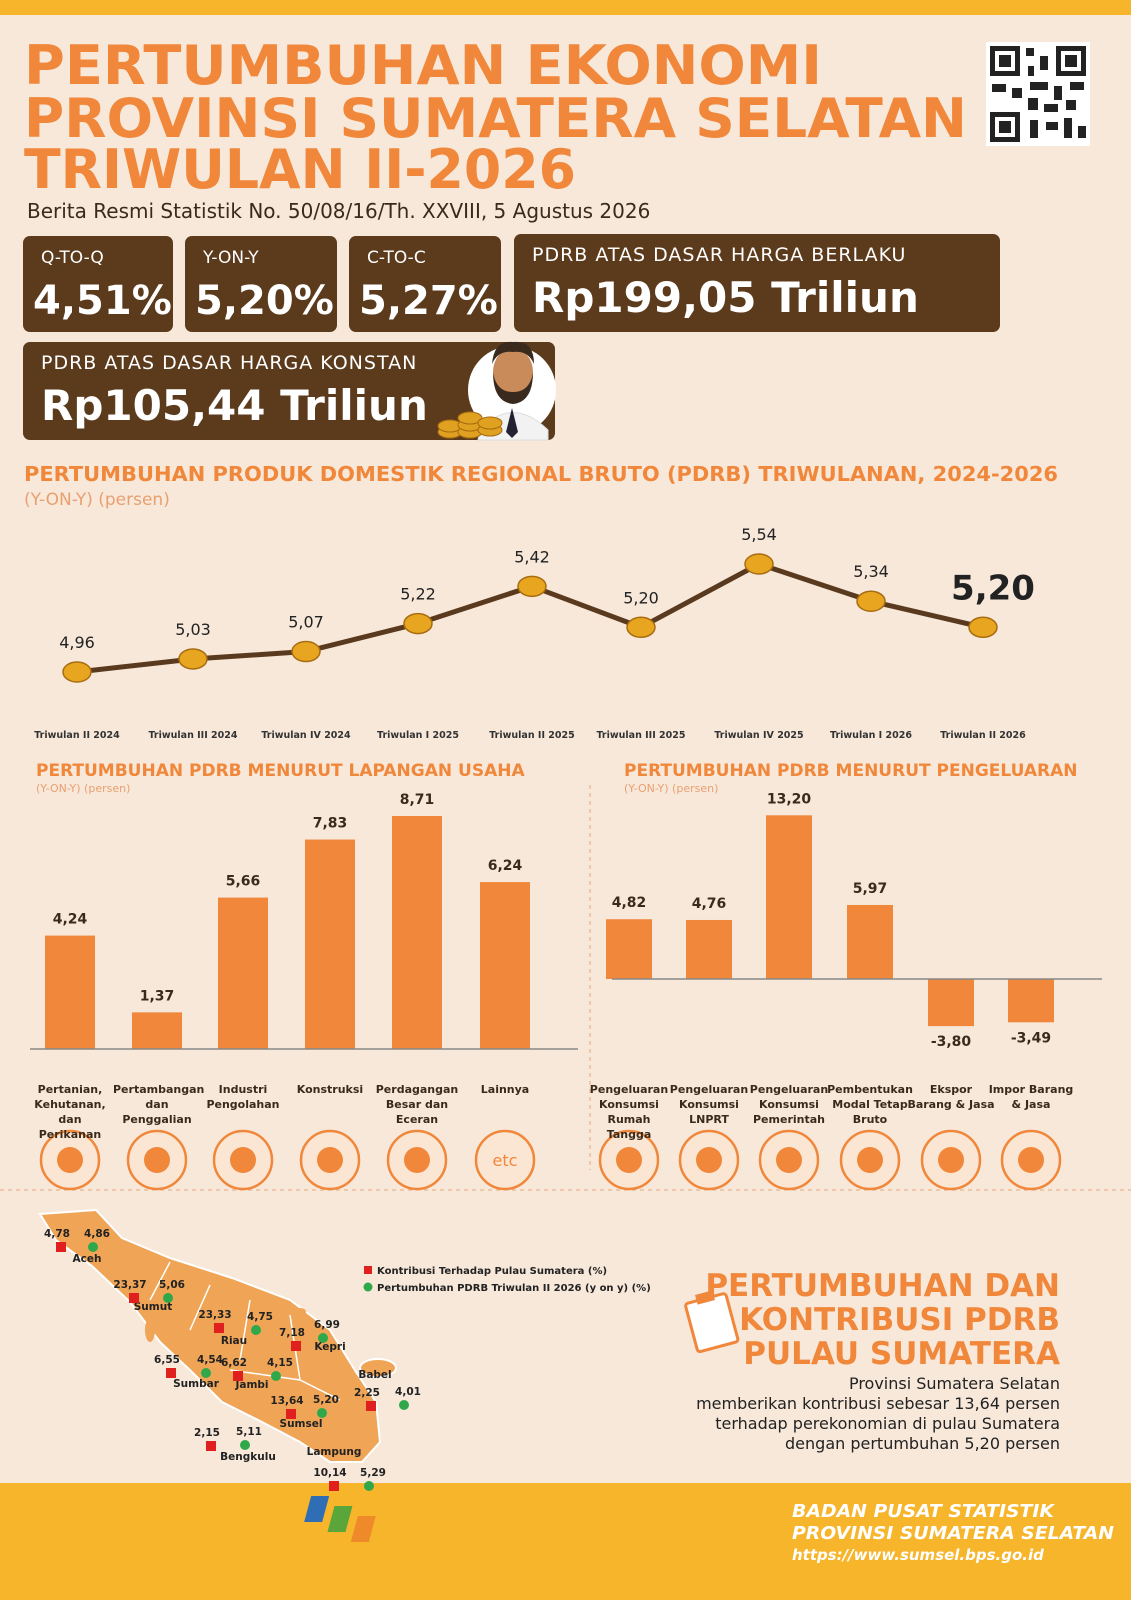 The image size is (1131, 1600). I want to click on value-label: 5,34, so click(871, 571).